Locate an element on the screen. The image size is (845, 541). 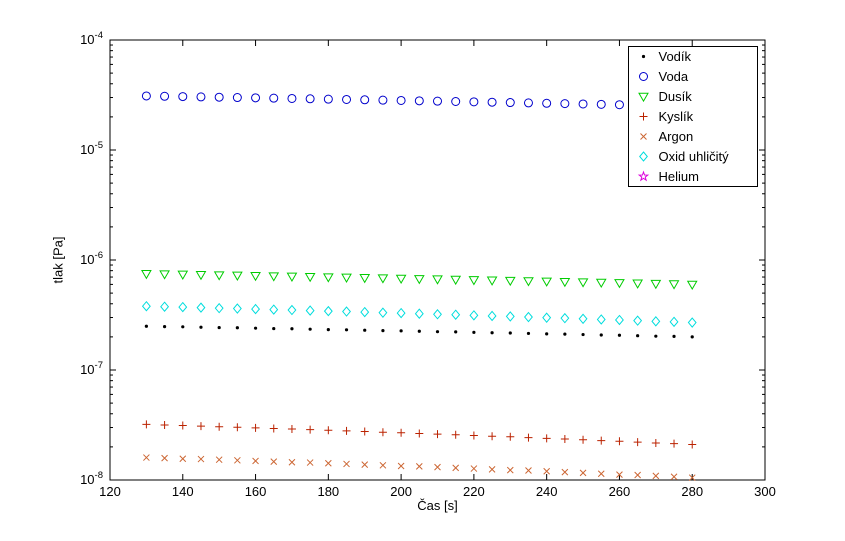
x-tick-label: 120 is located at coordinates (110, 491).